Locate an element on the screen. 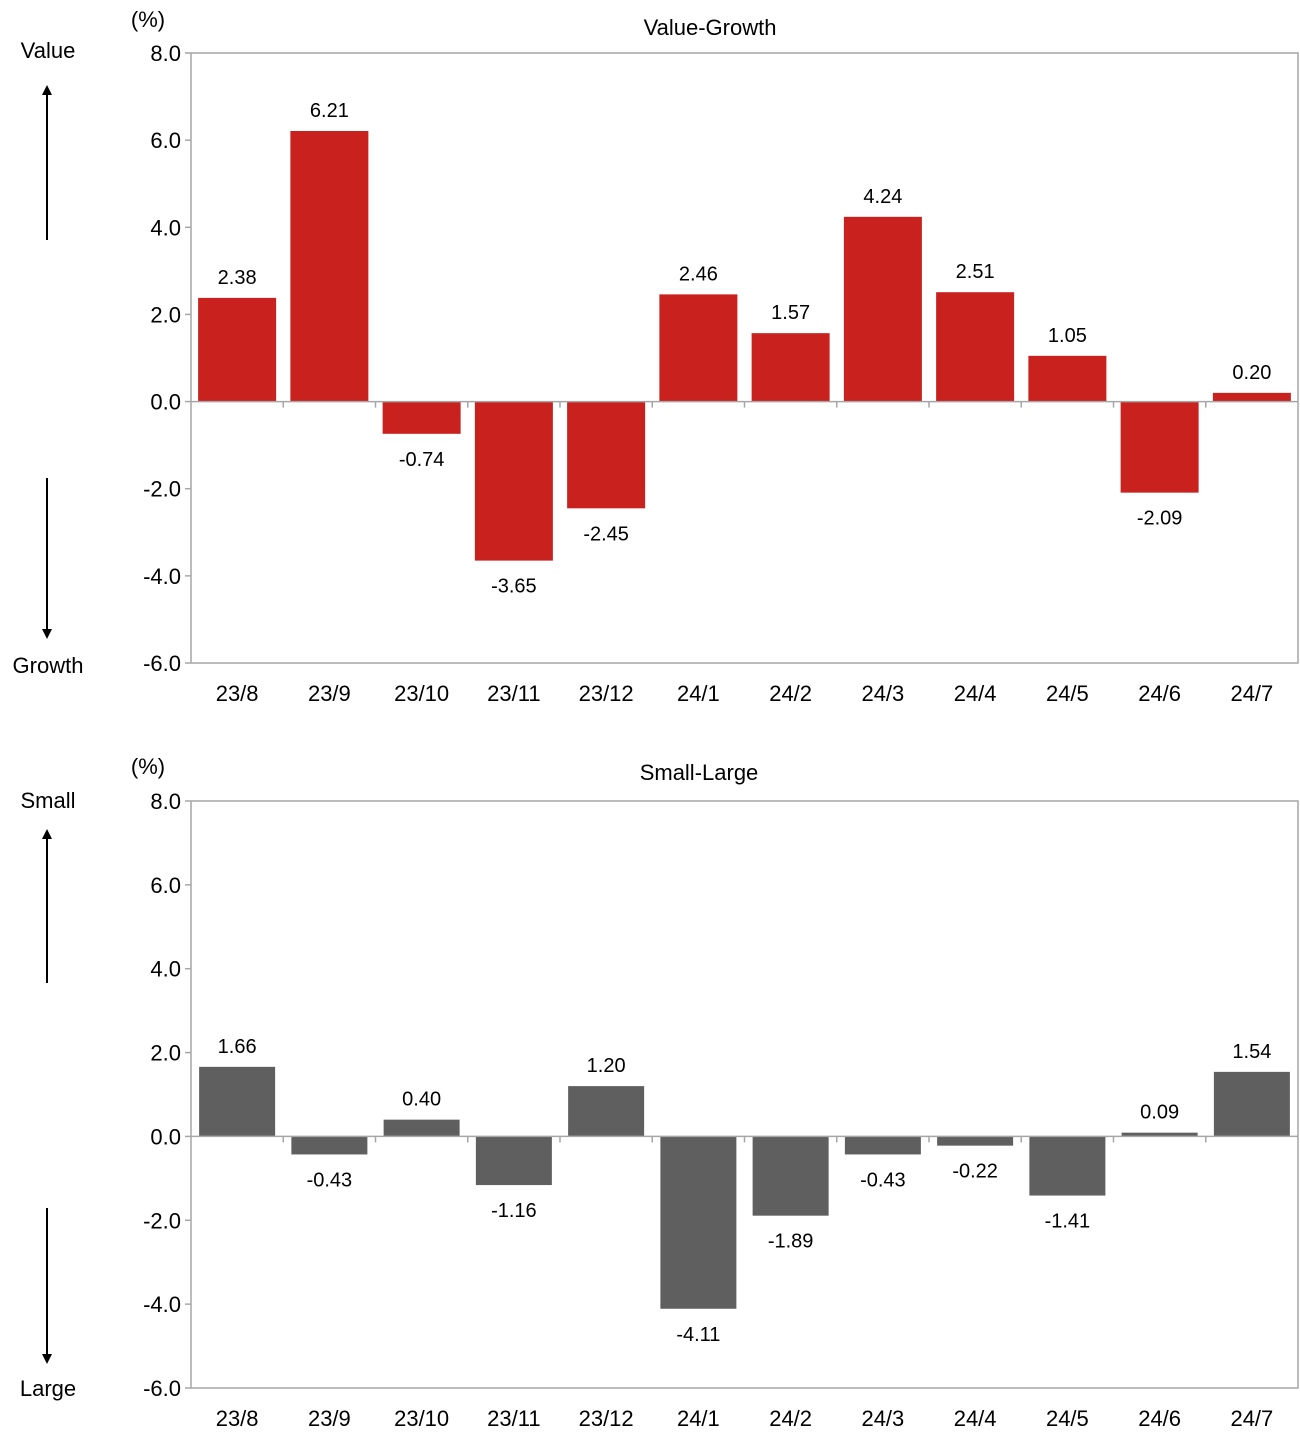 The image size is (1300, 1432). data-label: 2.38 is located at coordinates (237, 278).